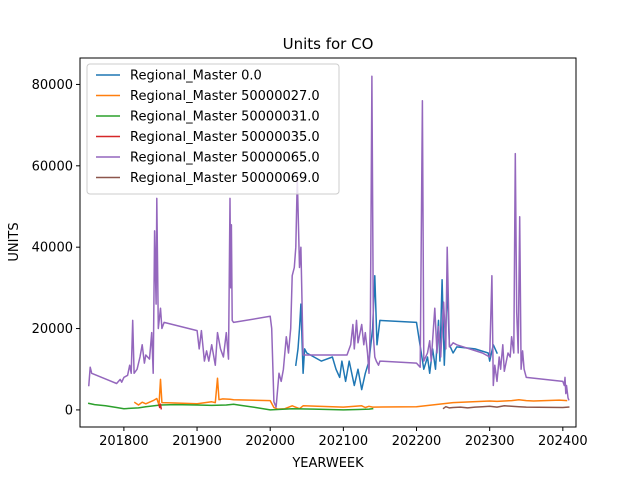  I want to click on x-axis-label: YEARWEEK, so click(327, 463).